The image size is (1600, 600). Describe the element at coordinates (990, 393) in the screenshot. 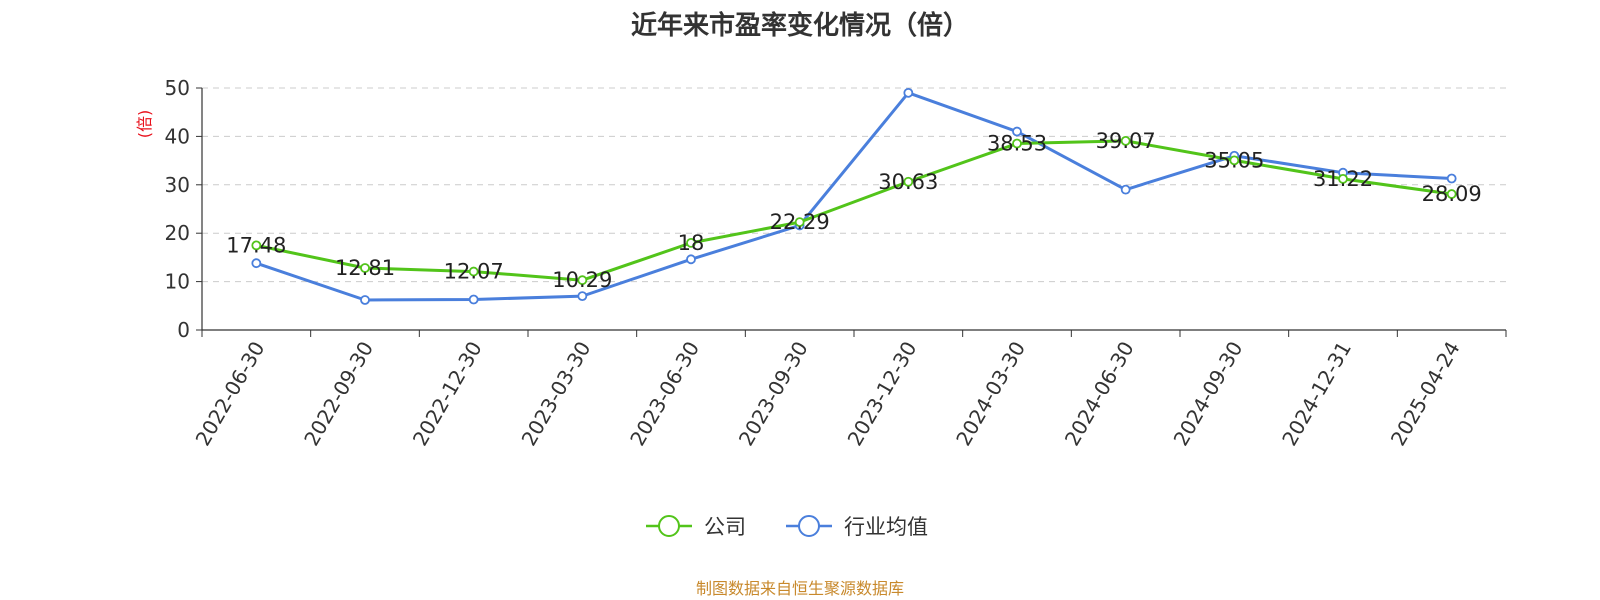

I see `x-tick-label: 2024-03-30` at that location.